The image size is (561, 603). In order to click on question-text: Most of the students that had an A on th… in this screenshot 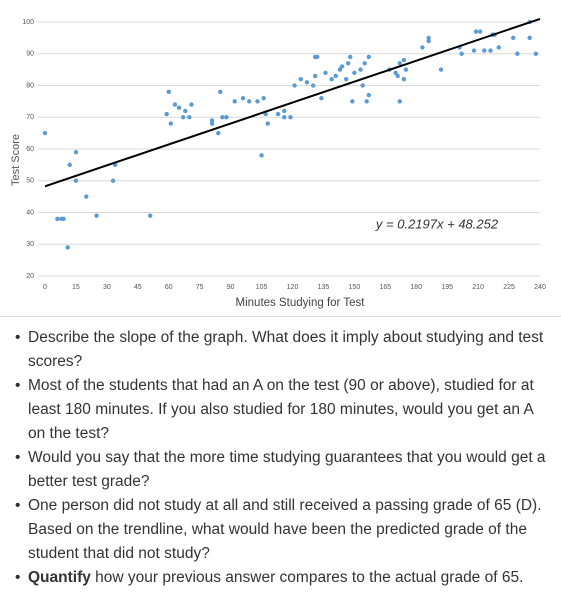, I will do `click(281, 409)`.